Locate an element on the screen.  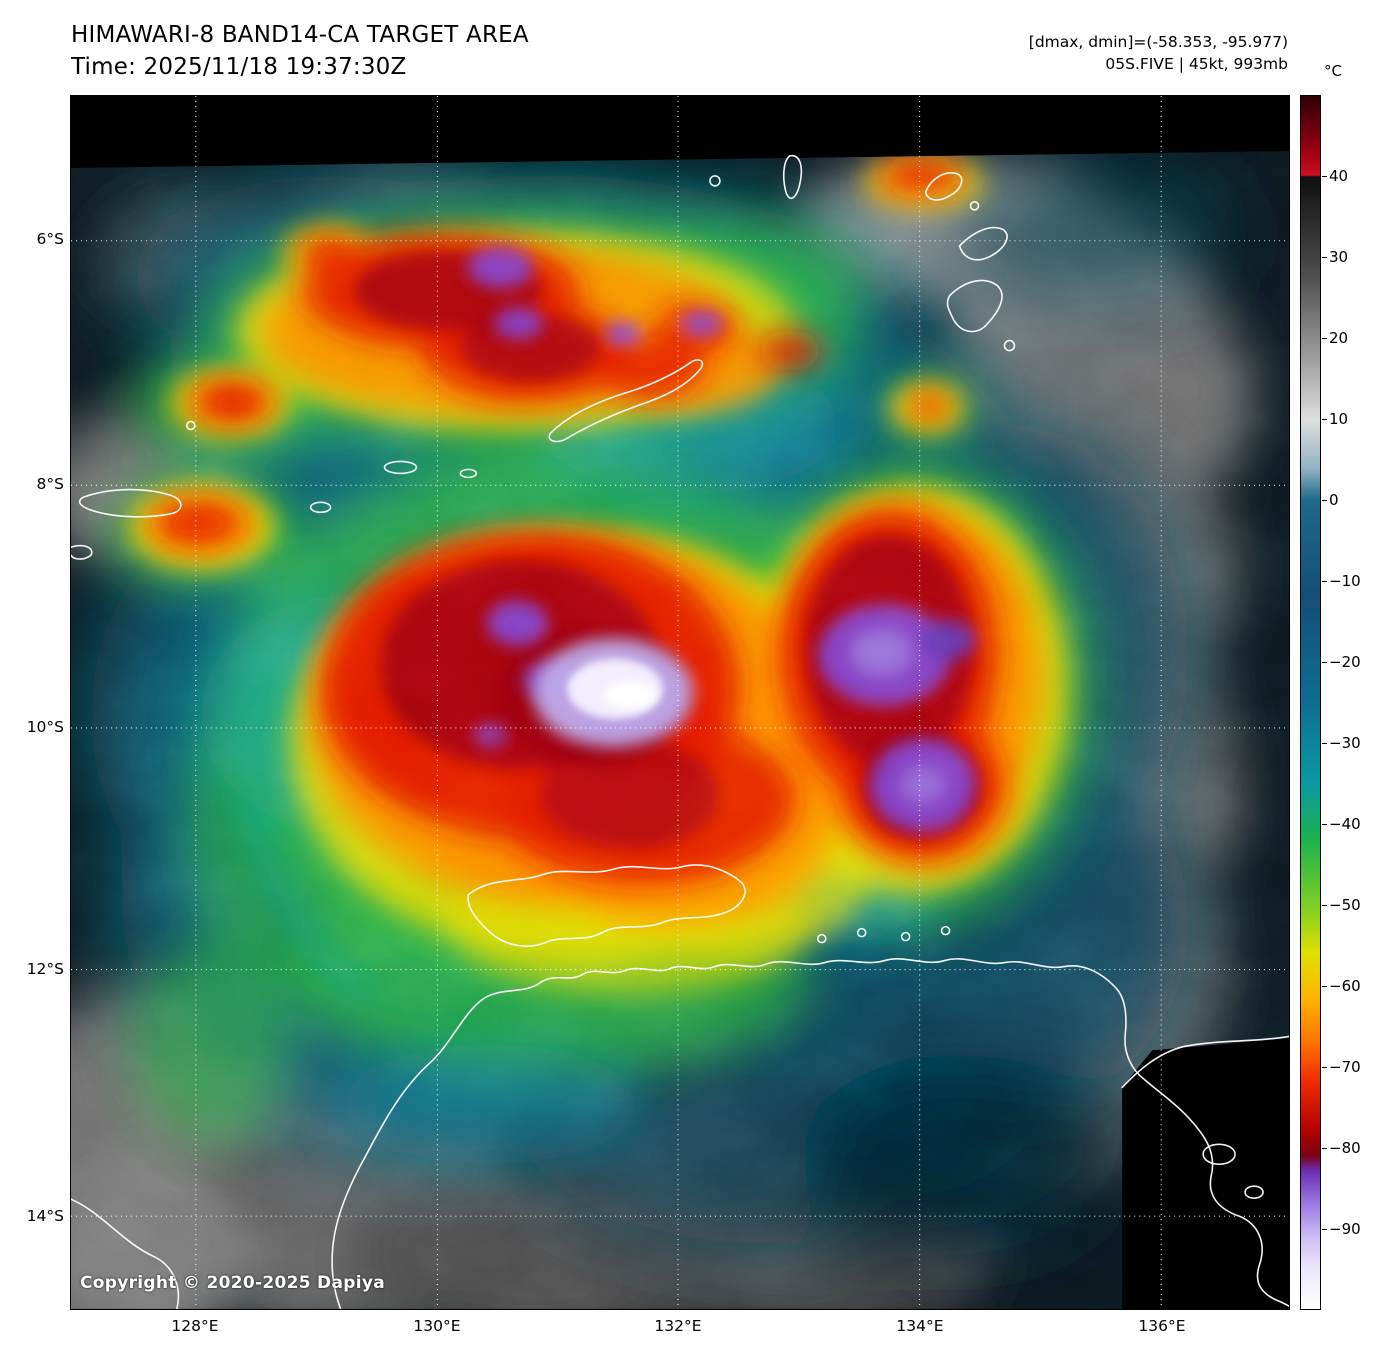
colorbar-tick-label: −90 is located at coordinates (1345, 1229).